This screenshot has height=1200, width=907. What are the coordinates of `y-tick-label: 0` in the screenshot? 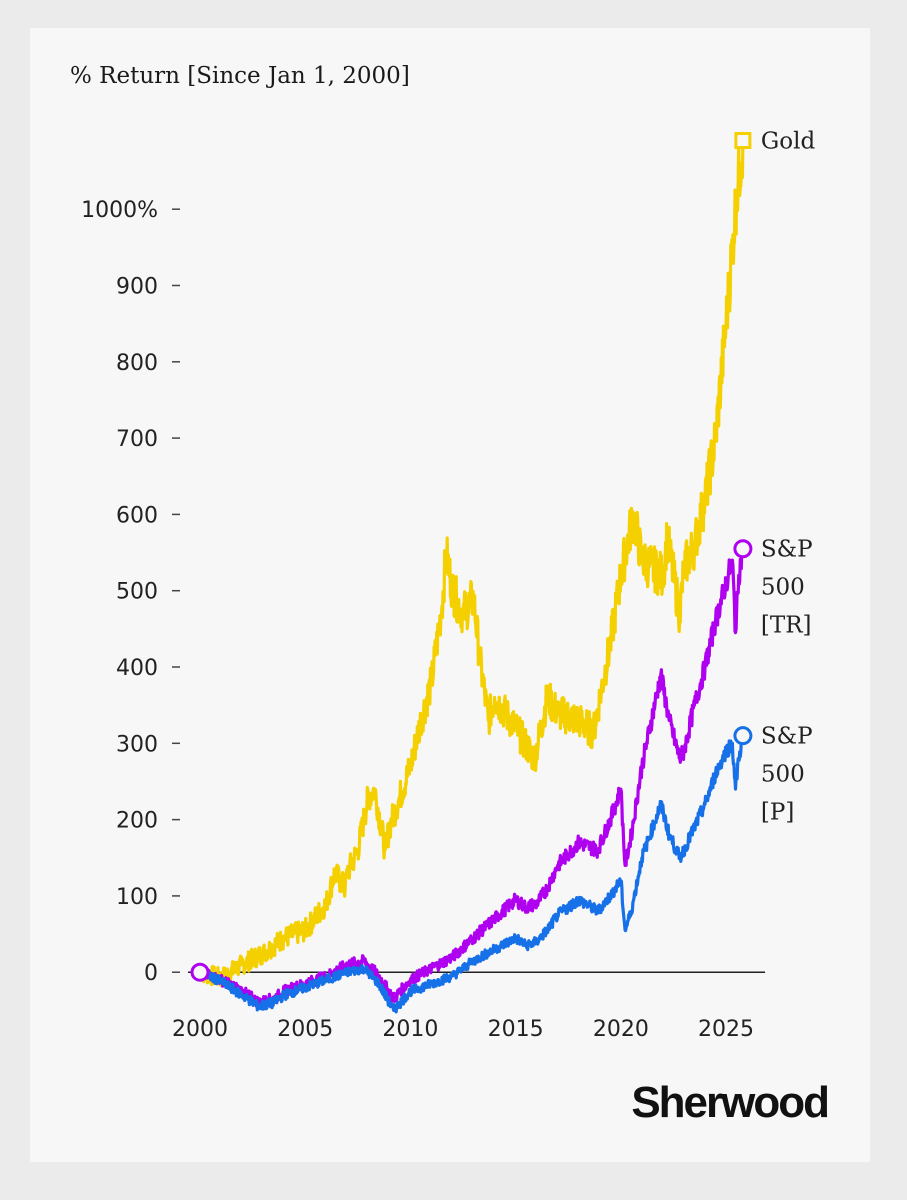 It's located at (151, 973).